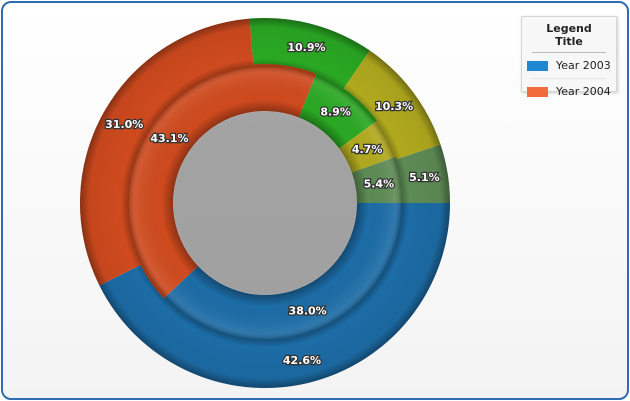 This screenshot has width=630, height=401. I want to click on legend-label: Year 2004, so click(583, 91).